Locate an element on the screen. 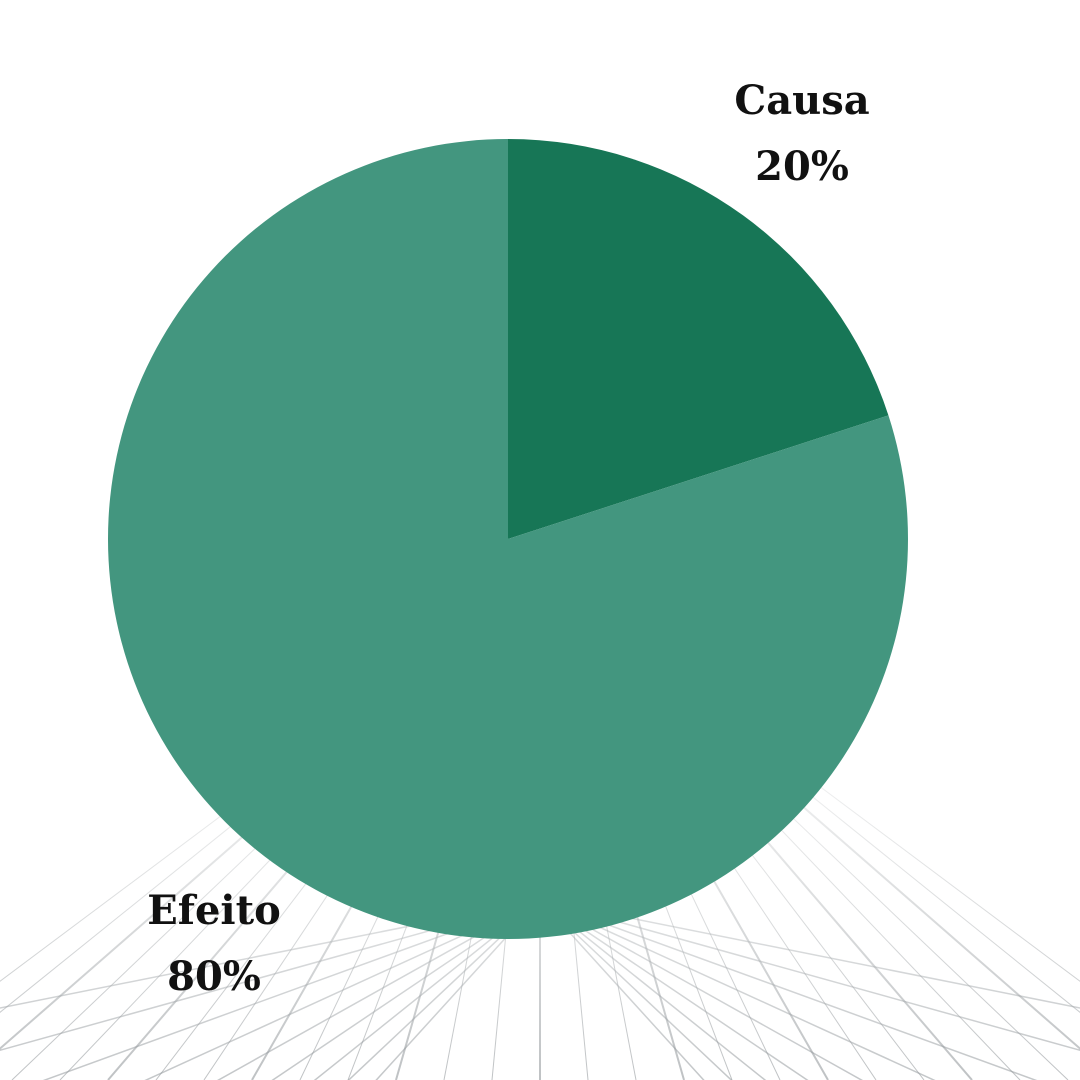 This screenshot has height=1080, width=1080. slice-value-efeito: 80% is located at coordinates (214, 976).